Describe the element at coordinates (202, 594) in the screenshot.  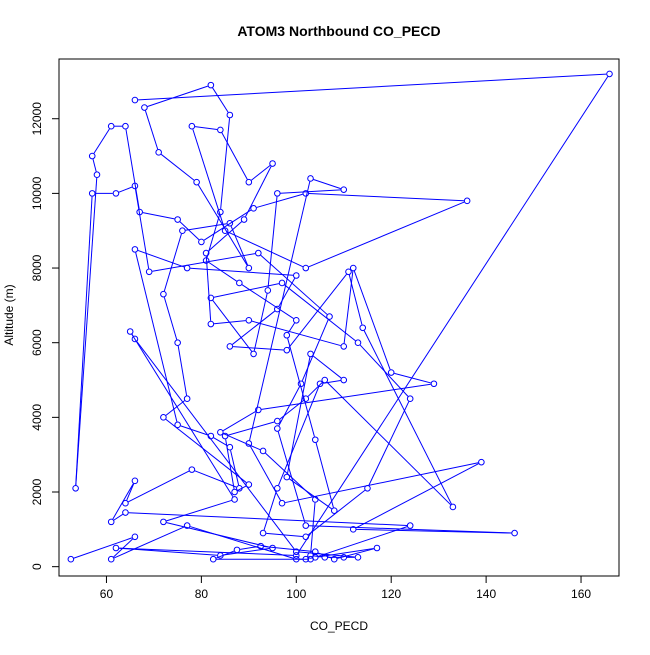
I see `x-tick-label: 80` at that location.